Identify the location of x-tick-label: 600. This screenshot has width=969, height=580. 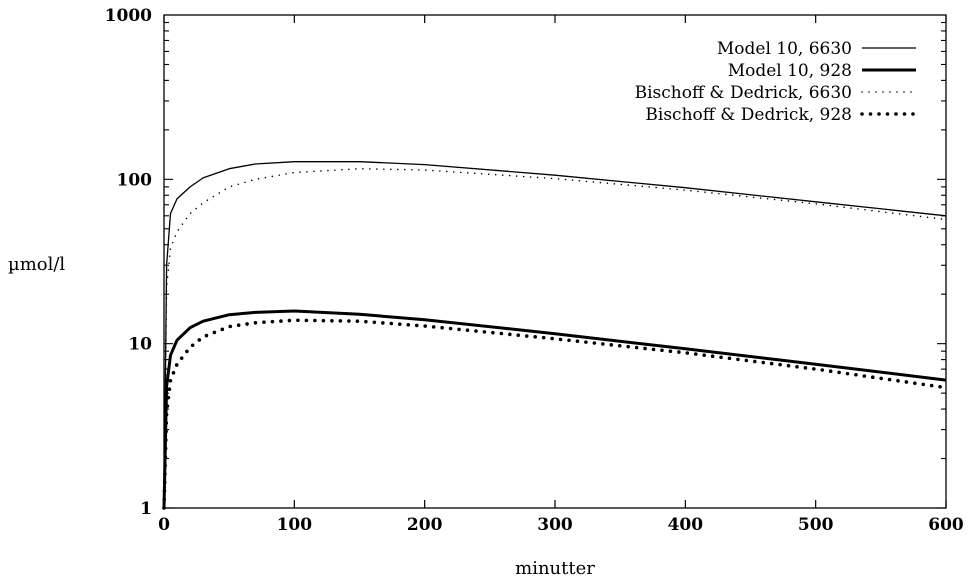
(946, 525).